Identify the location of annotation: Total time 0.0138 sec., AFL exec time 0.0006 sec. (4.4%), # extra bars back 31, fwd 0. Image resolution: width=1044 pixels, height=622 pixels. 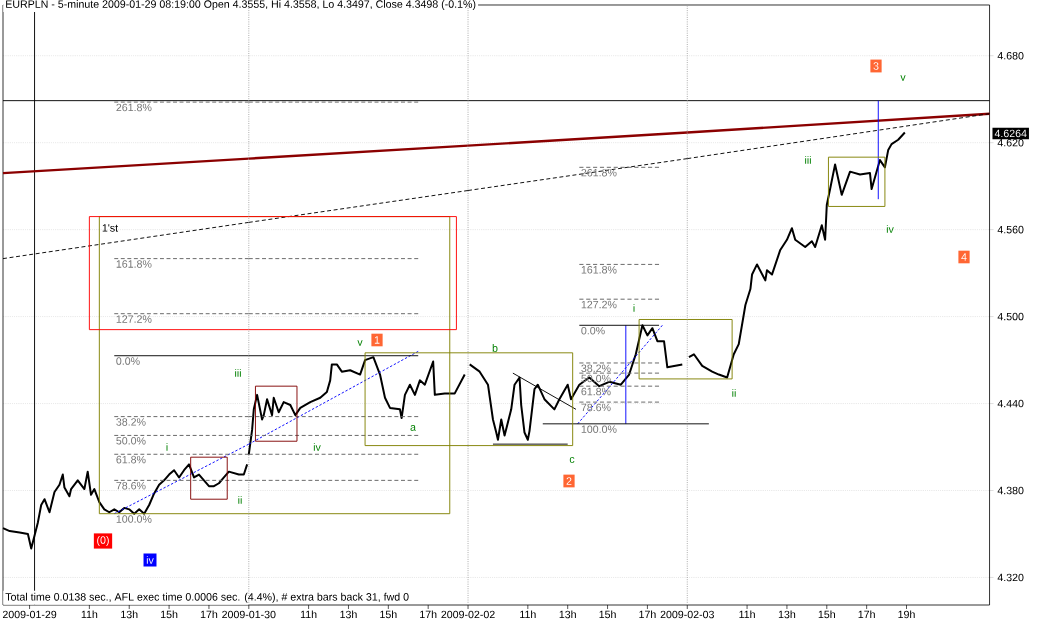
(207, 597).